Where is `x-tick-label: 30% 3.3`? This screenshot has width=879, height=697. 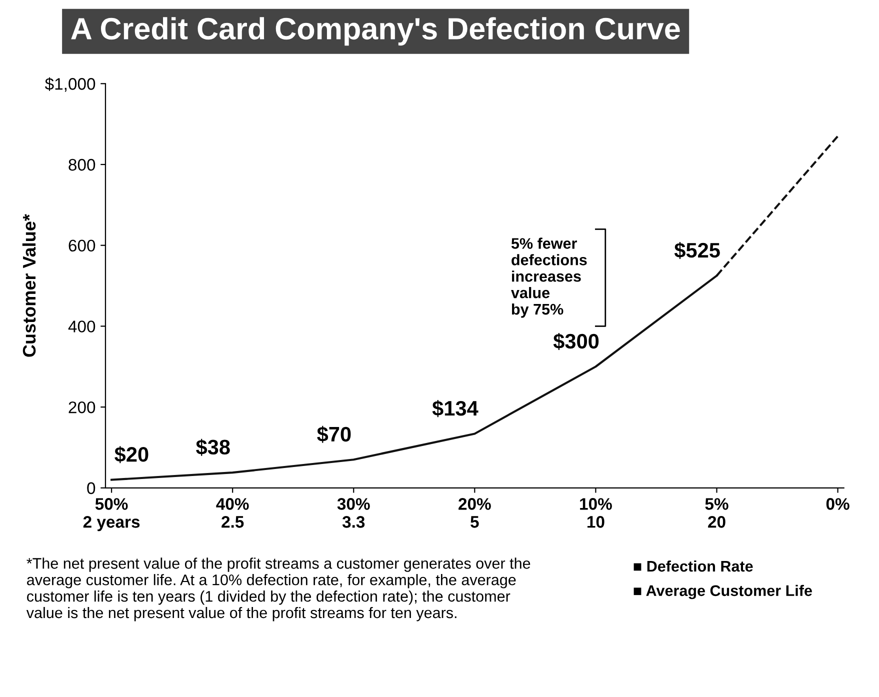
x-tick-label: 30% 3.3 is located at coordinates (353, 513).